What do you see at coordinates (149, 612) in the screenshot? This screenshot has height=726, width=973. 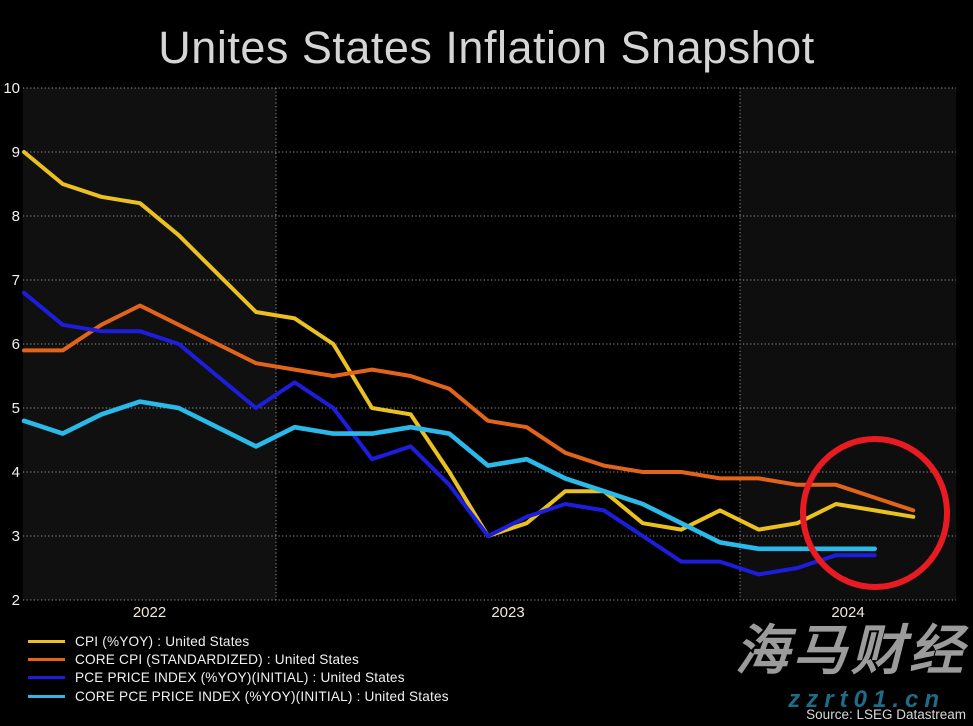 I see `x-tick-label: 2022` at bounding box center [149, 612].